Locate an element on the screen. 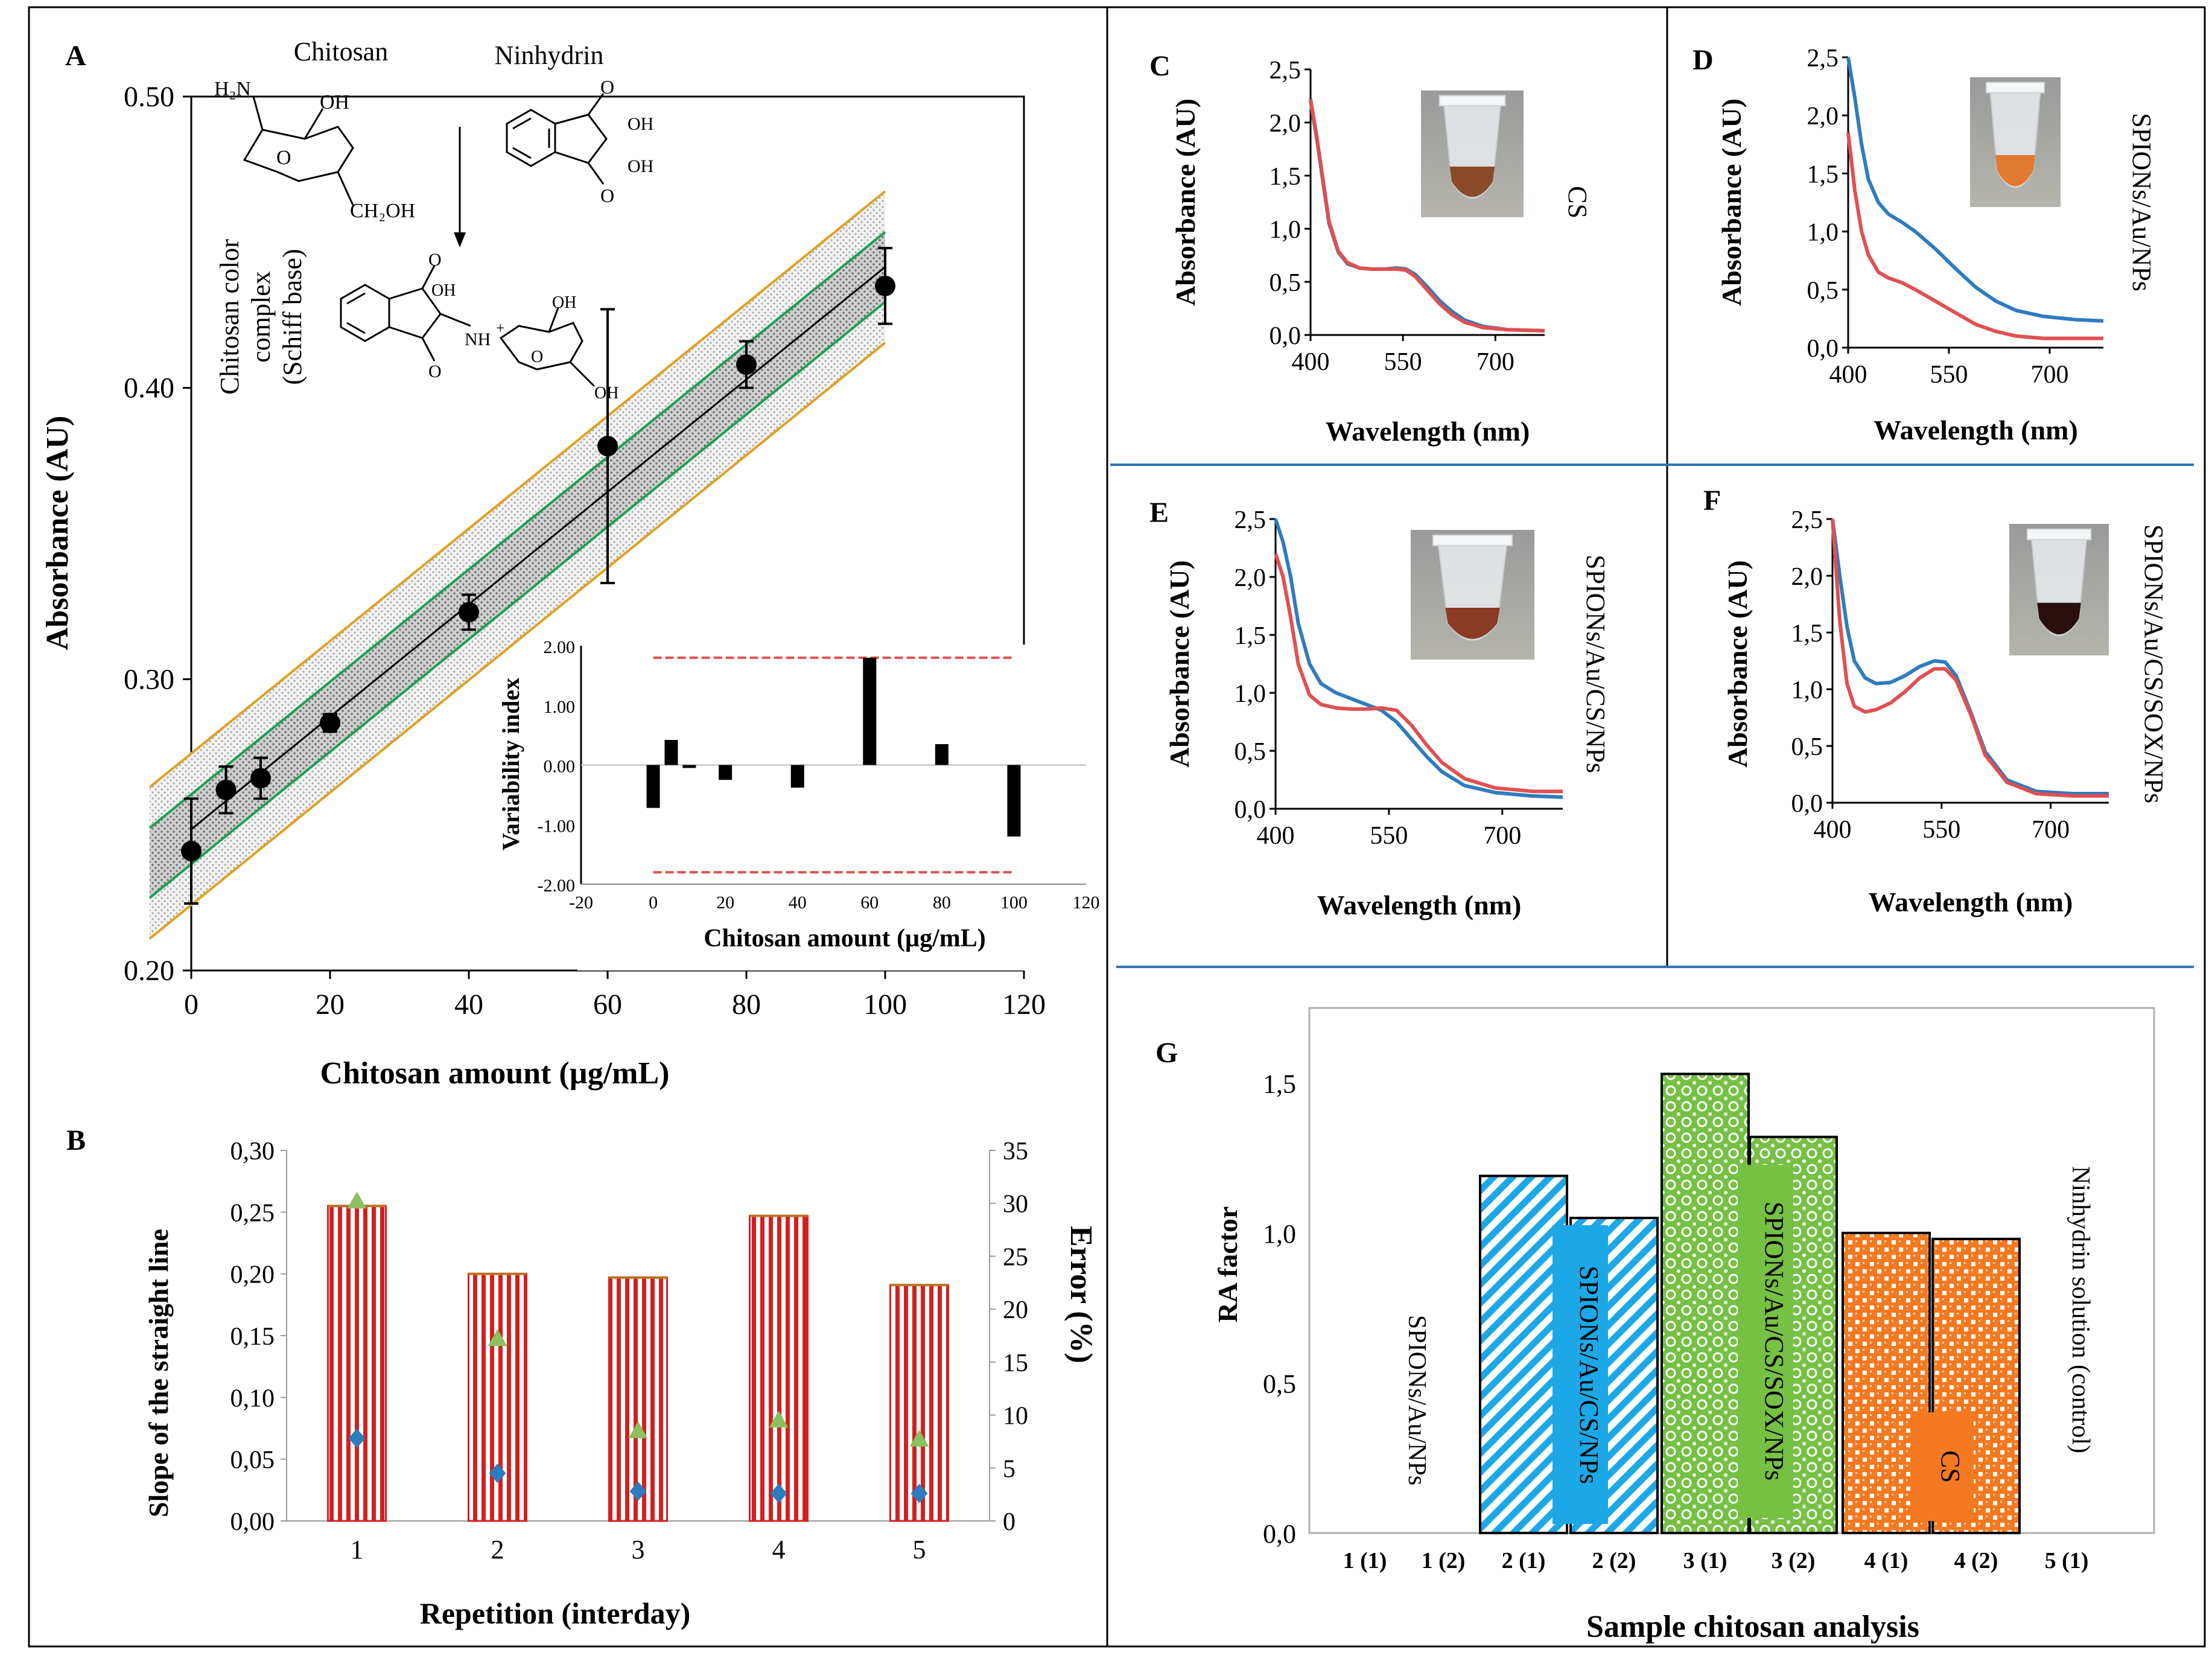 The height and width of the screenshot is (1670, 2212). inset-xlabel: Chitosan amount (µg/mL) is located at coordinates (845, 938).